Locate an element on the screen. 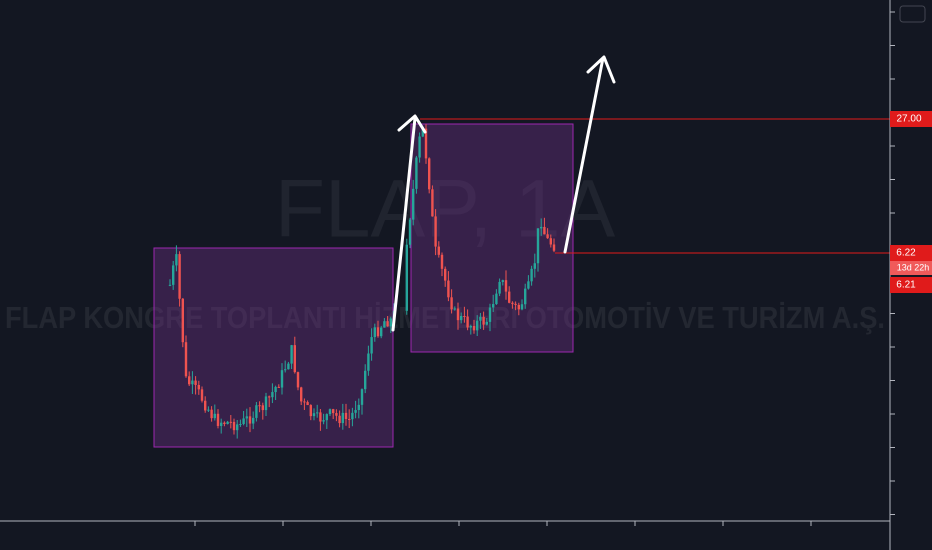 The height and width of the screenshot is (550, 932). price-label: 6.21 is located at coordinates (906, 285).